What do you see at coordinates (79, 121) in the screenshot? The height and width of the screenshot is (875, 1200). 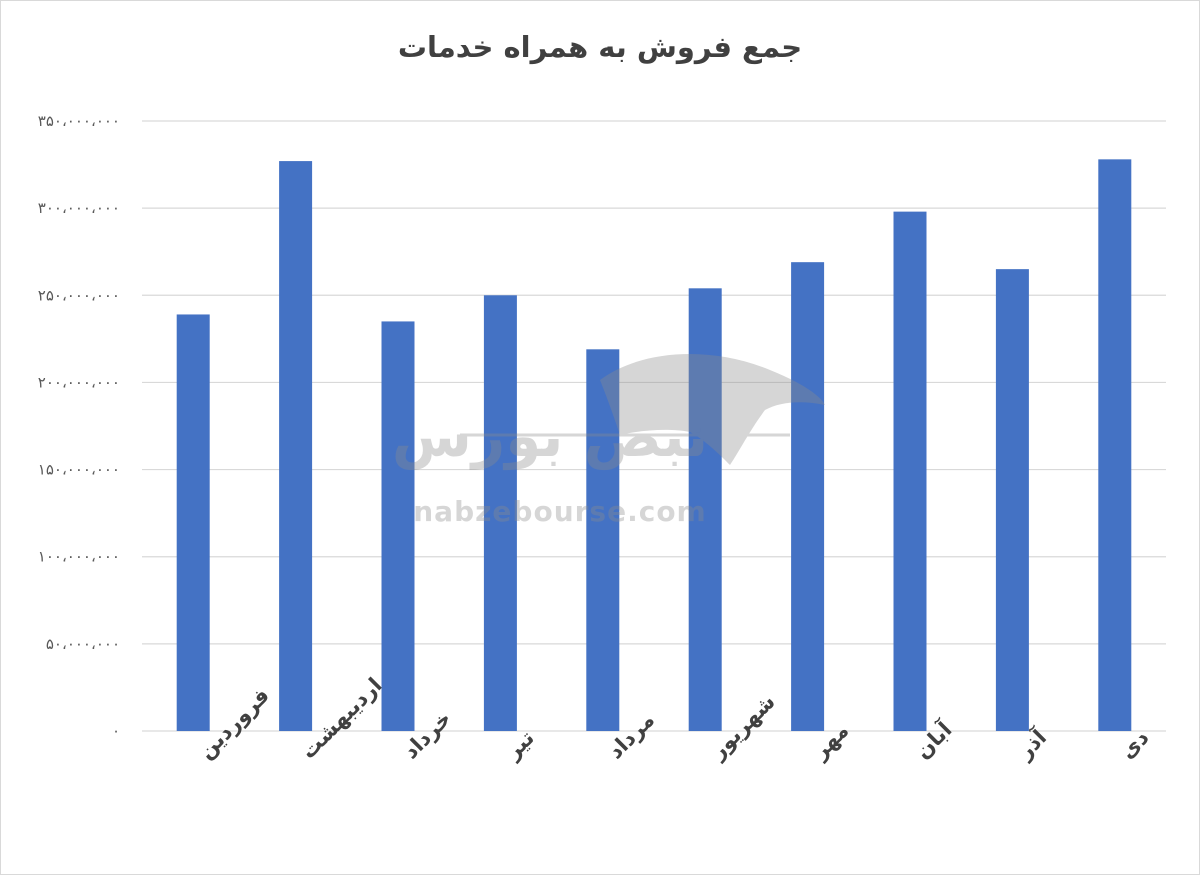 I see `y-tick-label: ۳۵۰،۰۰۰،۰۰۰` at bounding box center [79, 121].